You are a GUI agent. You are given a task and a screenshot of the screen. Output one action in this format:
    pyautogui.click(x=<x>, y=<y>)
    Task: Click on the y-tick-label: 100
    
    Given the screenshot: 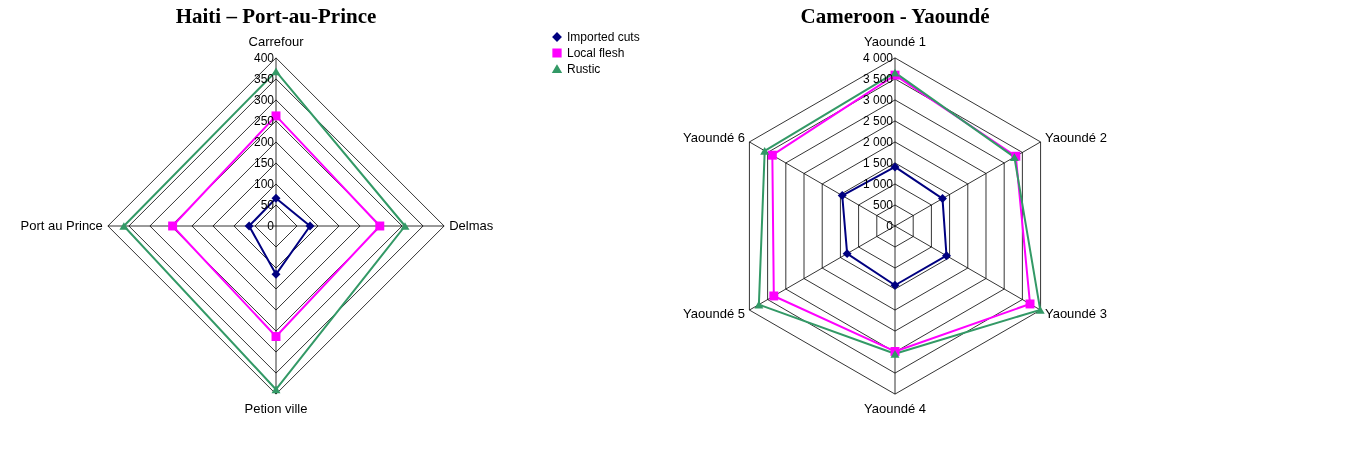 What is the action you would take?
    pyautogui.click(x=264, y=183)
    